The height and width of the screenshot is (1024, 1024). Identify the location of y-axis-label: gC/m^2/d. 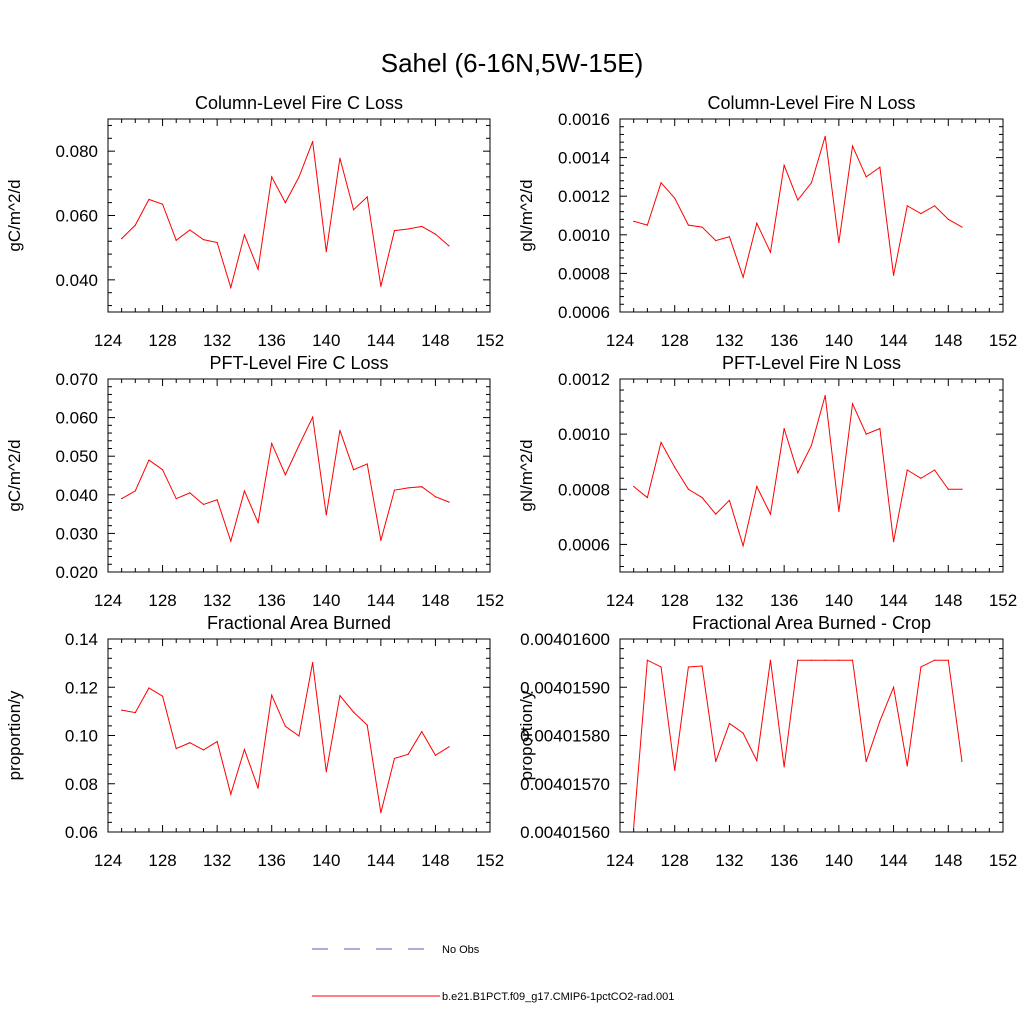
(14, 215).